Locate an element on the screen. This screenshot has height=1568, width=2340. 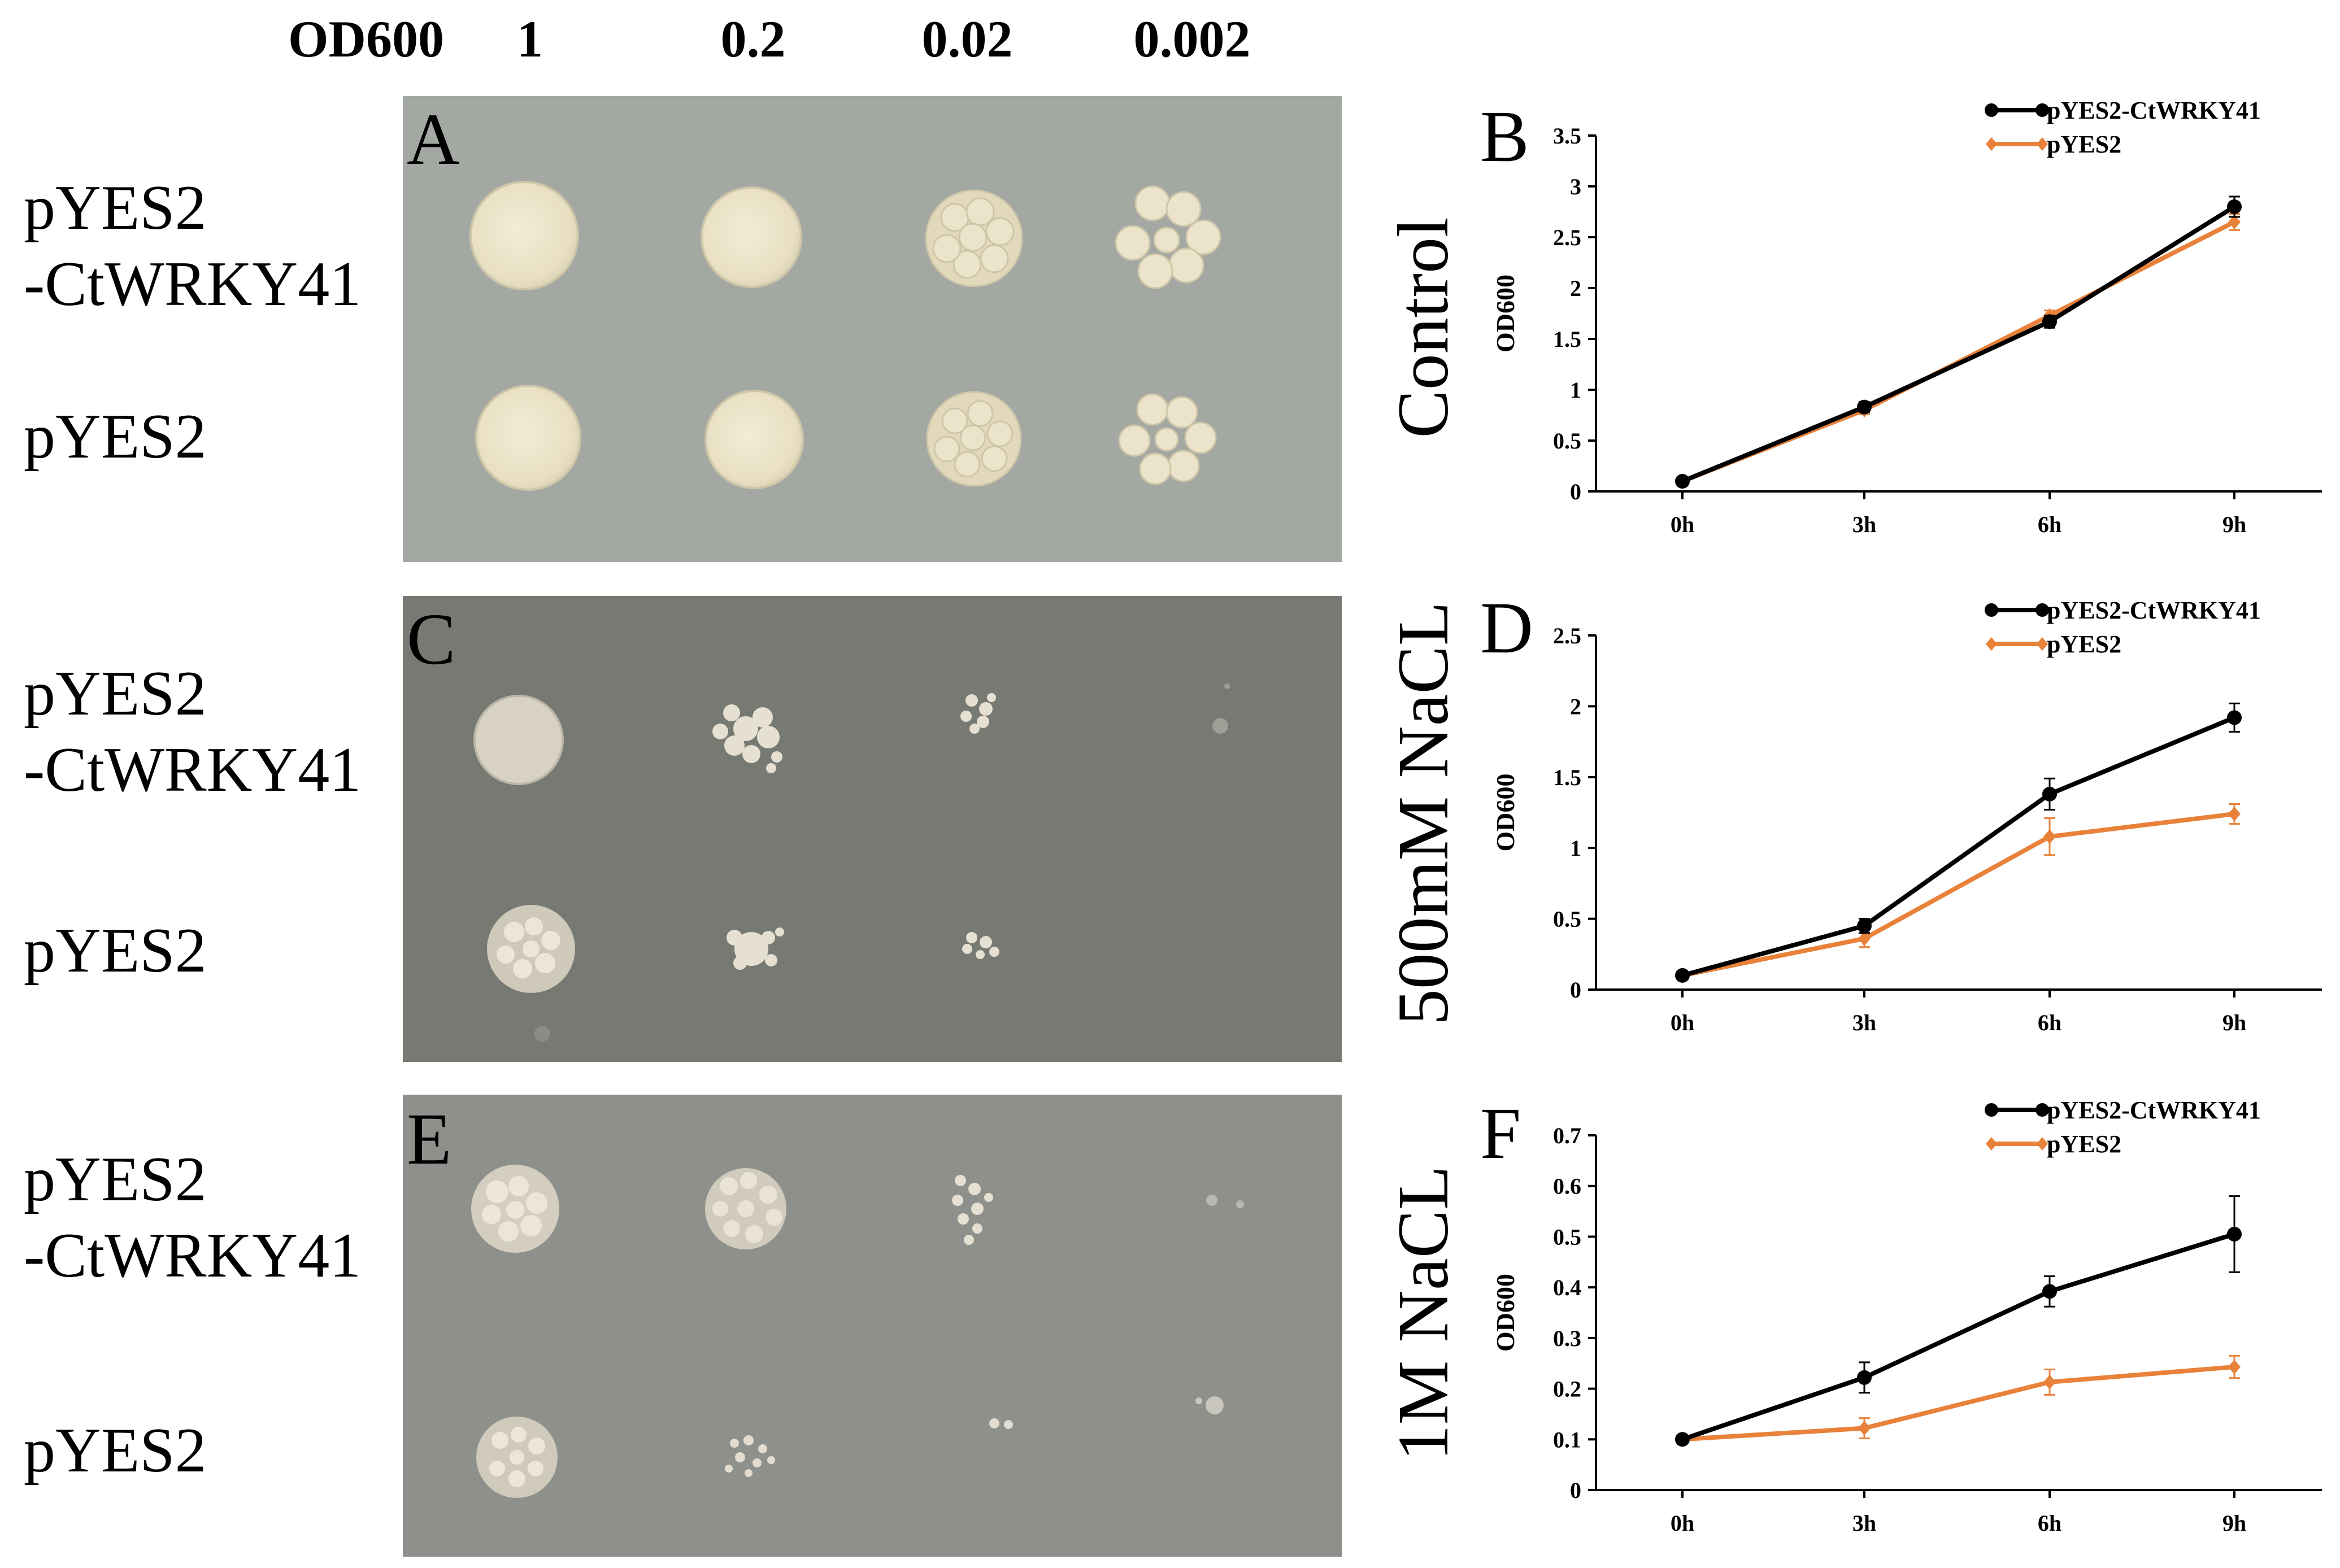
y-tick-label: 1.5 is located at coordinates (1567, 777).